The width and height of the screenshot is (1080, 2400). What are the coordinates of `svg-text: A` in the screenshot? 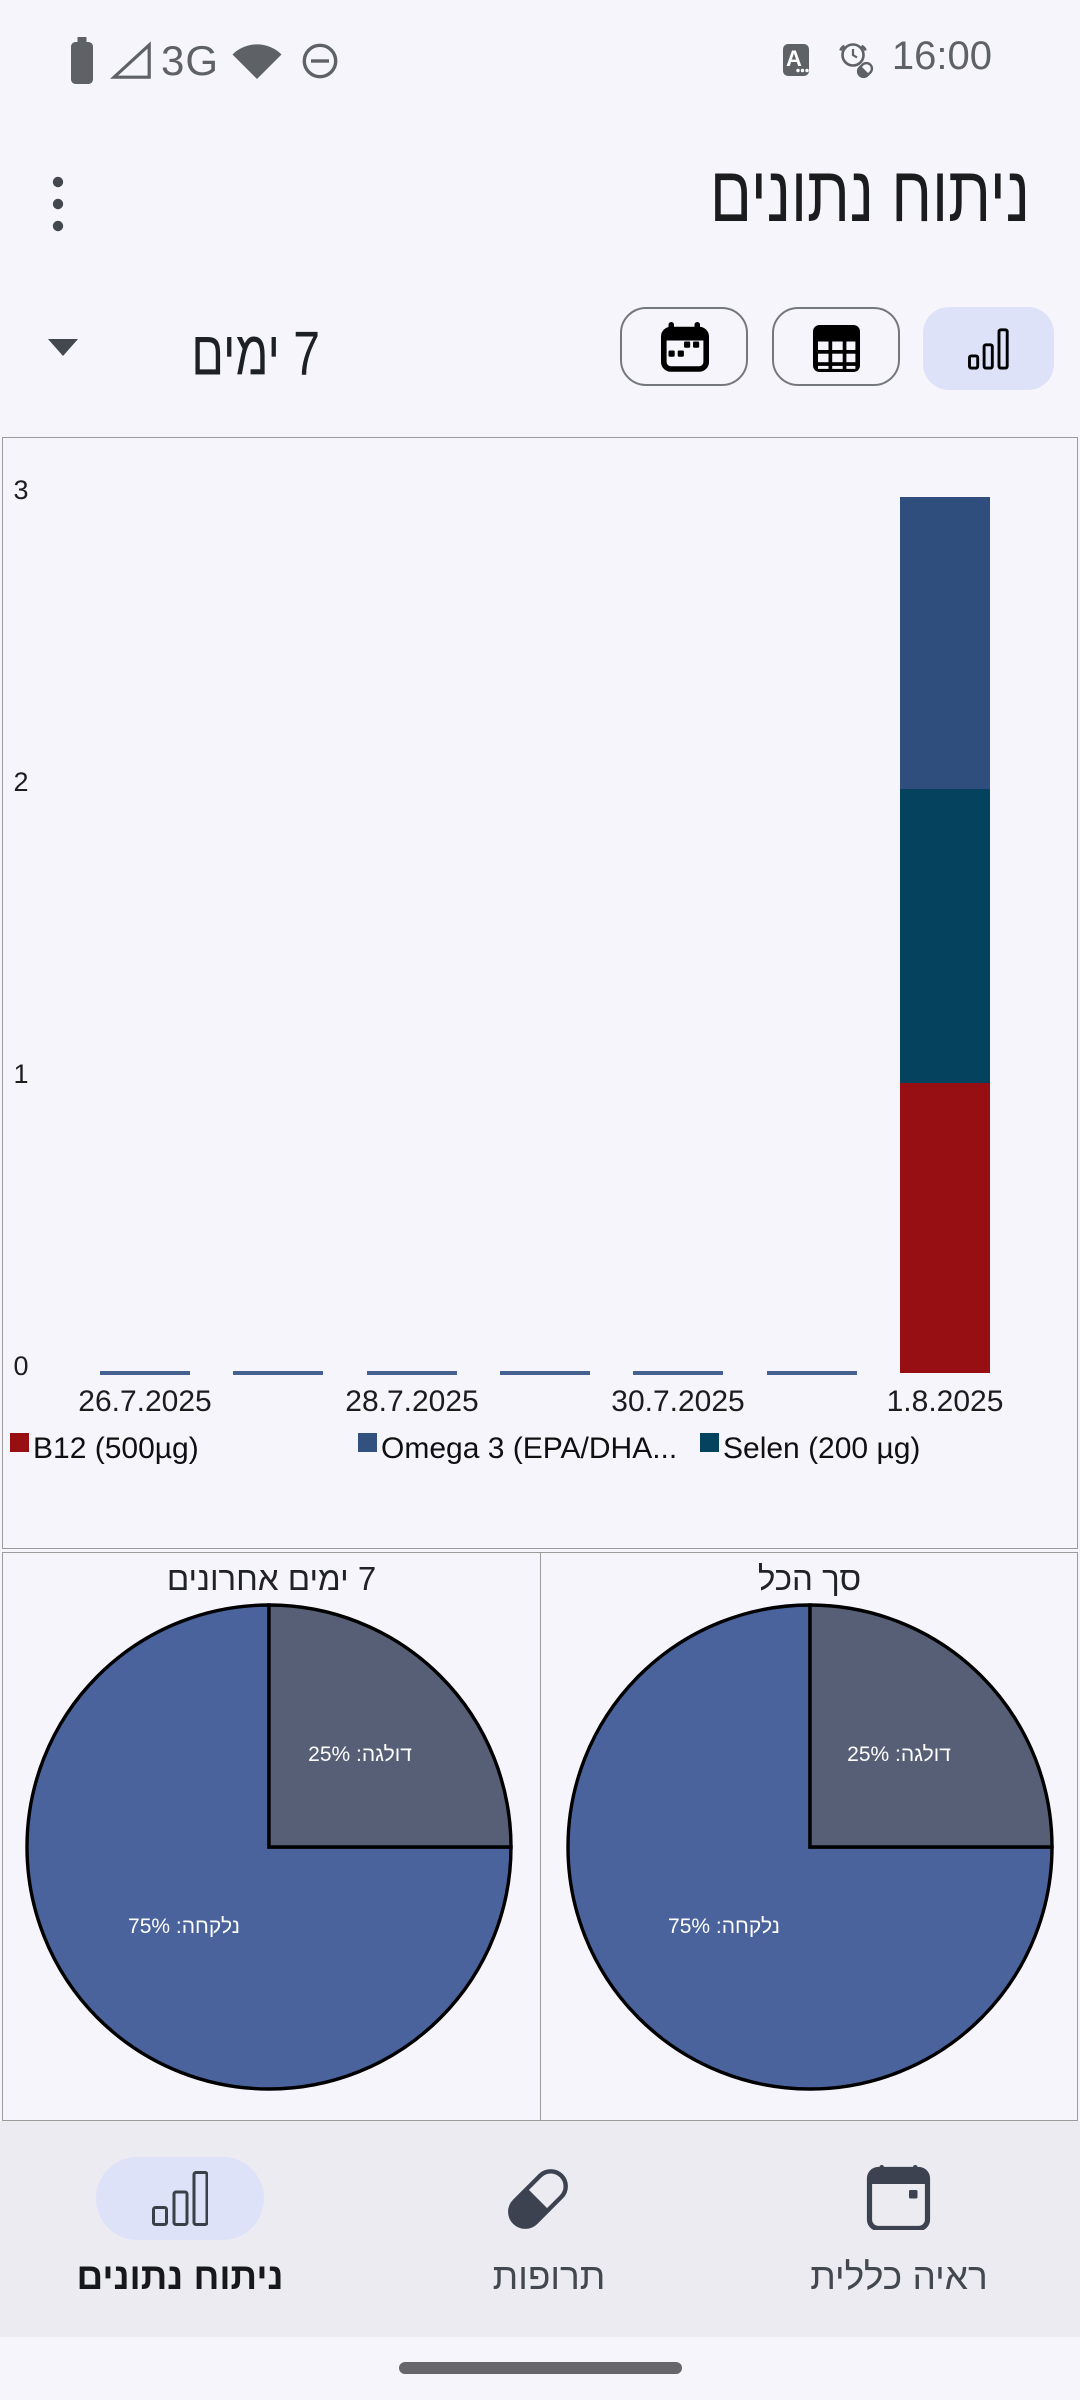 It's located at (794, 58).